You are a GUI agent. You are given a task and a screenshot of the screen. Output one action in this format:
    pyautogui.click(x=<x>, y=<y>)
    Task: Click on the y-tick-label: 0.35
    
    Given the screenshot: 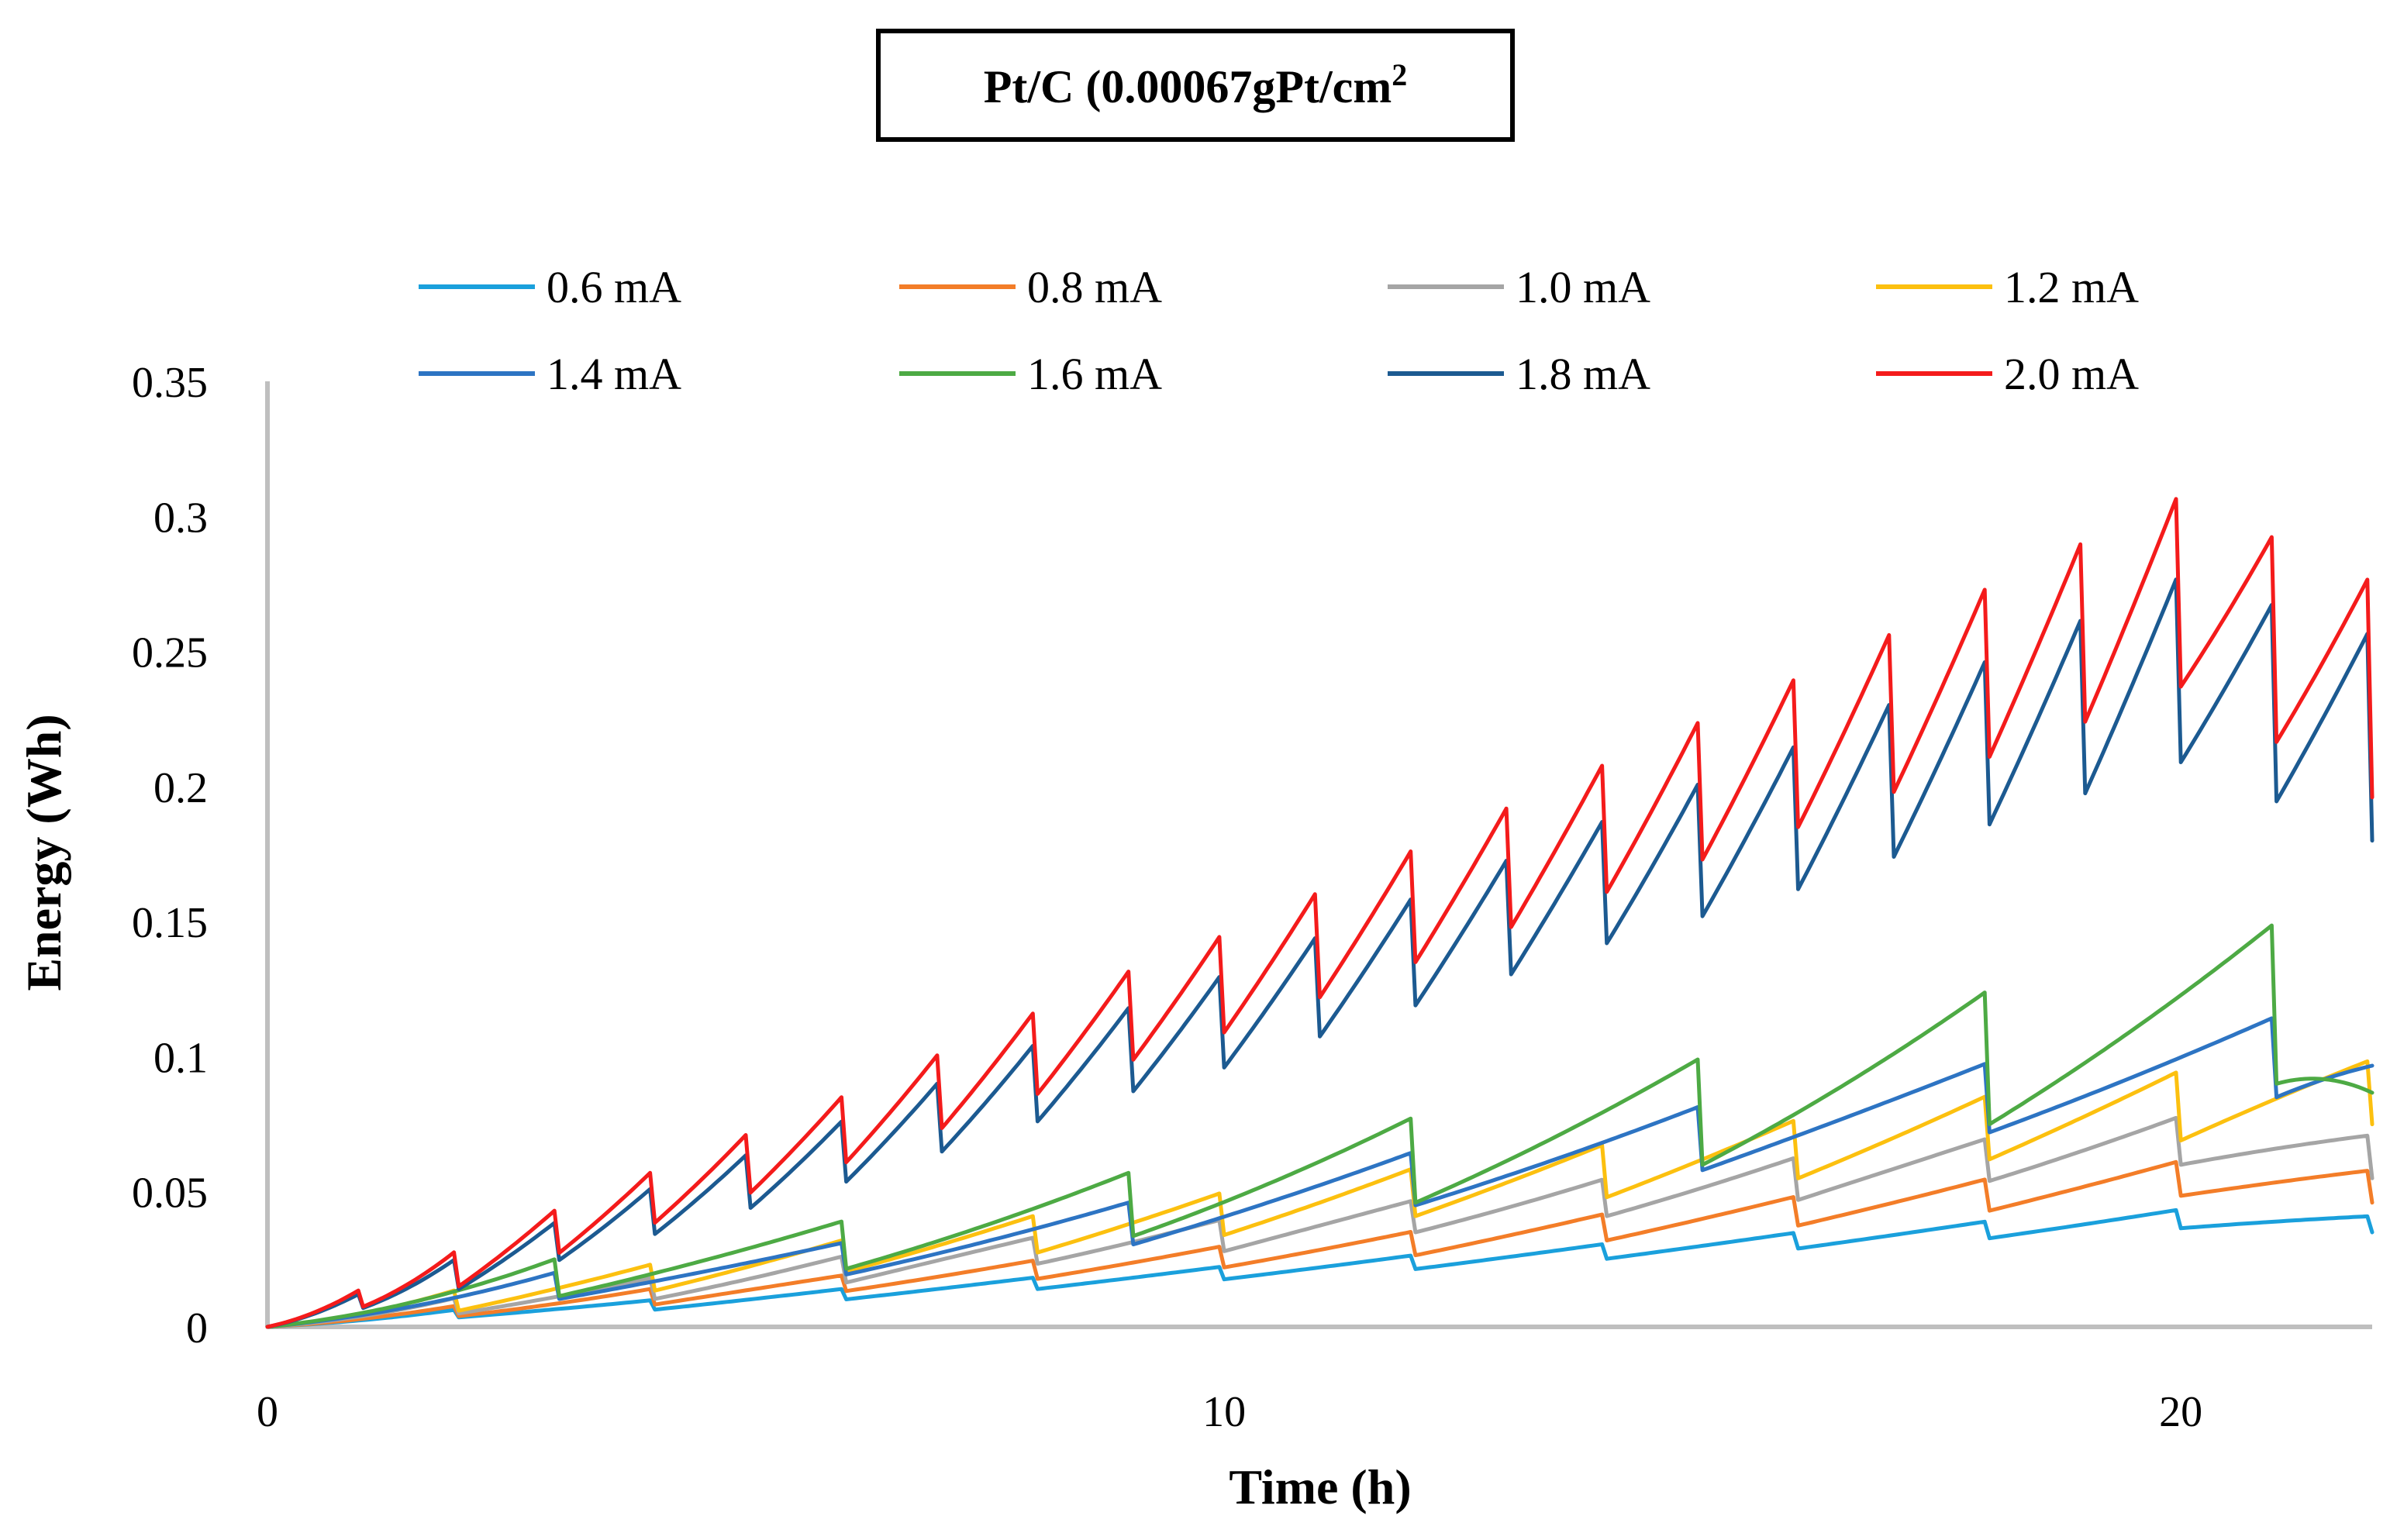 What is the action you would take?
    pyautogui.click(x=170, y=383)
    